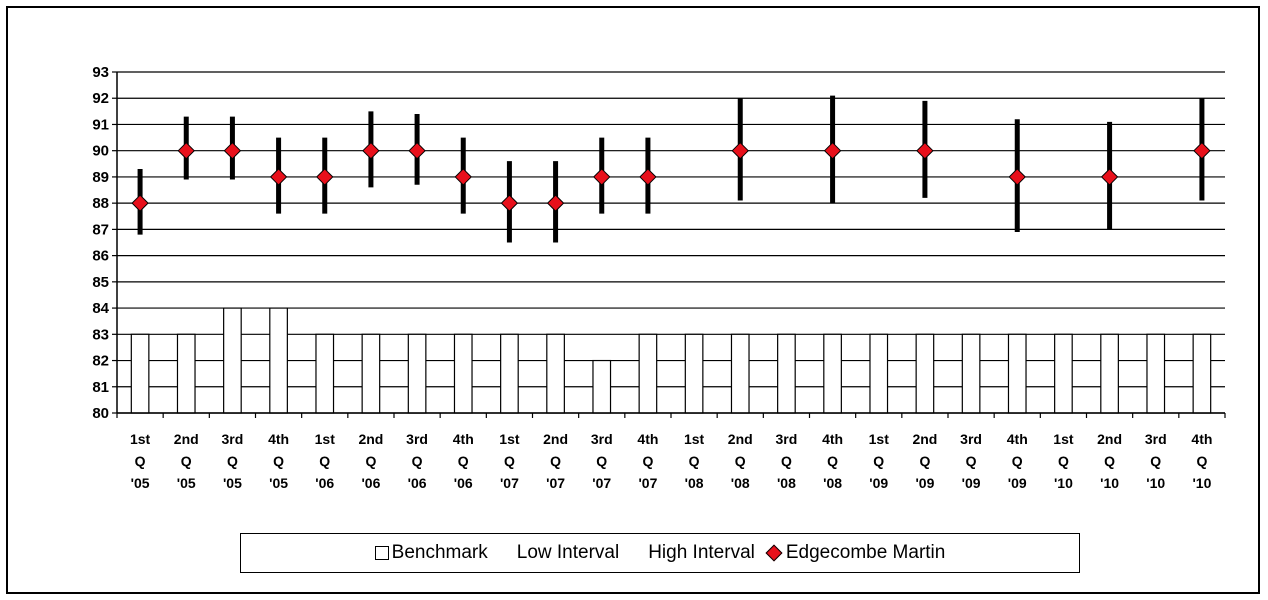 The image size is (1268, 600). Describe the element at coordinates (100, 361) in the screenshot. I see `y-tick-label: 82` at that location.